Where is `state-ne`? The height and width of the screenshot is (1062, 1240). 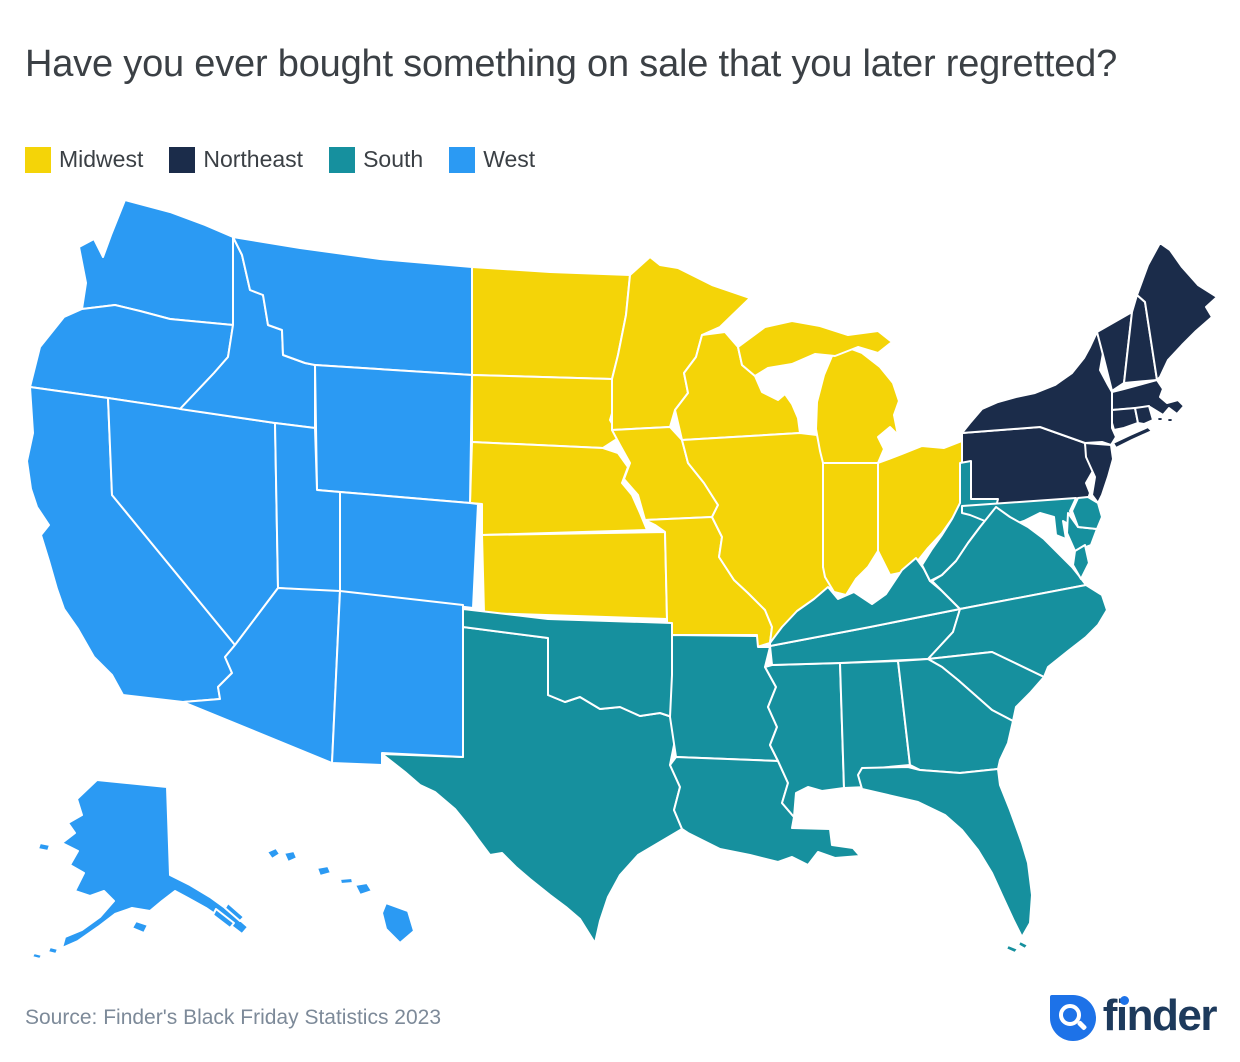 state-ne is located at coordinates (558, 488).